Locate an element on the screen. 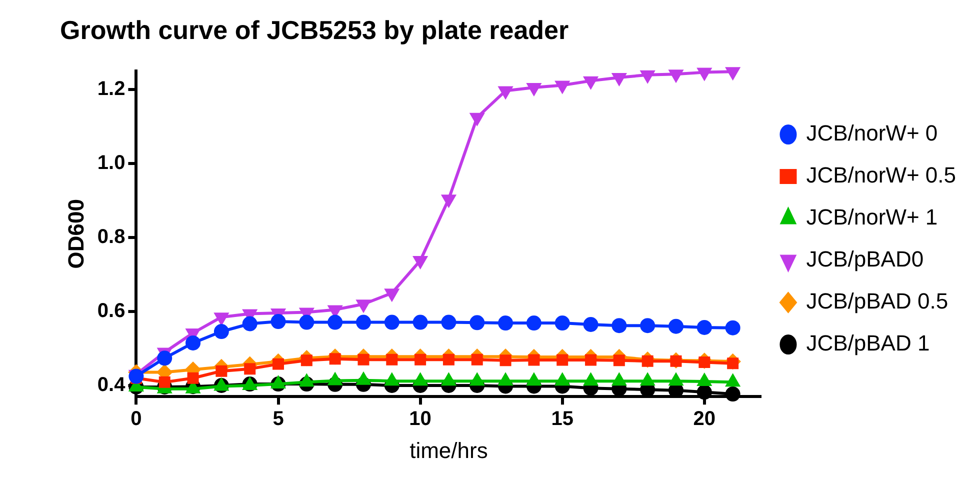 The width and height of the screenshot is (976, 481). legend-label: JCB/norW+ 1 is located at coordinates (872, 217).